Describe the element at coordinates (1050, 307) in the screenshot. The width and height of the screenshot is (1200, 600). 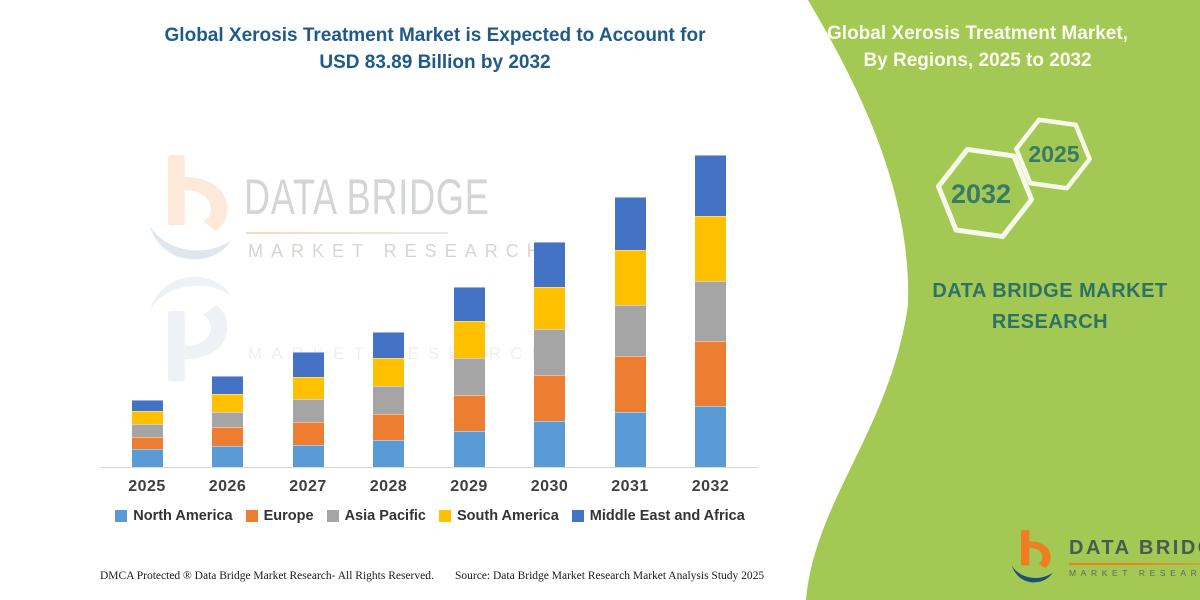
I see `panel-brand-text: DATA BRIDGE MARKET RESEARCH` at that location.